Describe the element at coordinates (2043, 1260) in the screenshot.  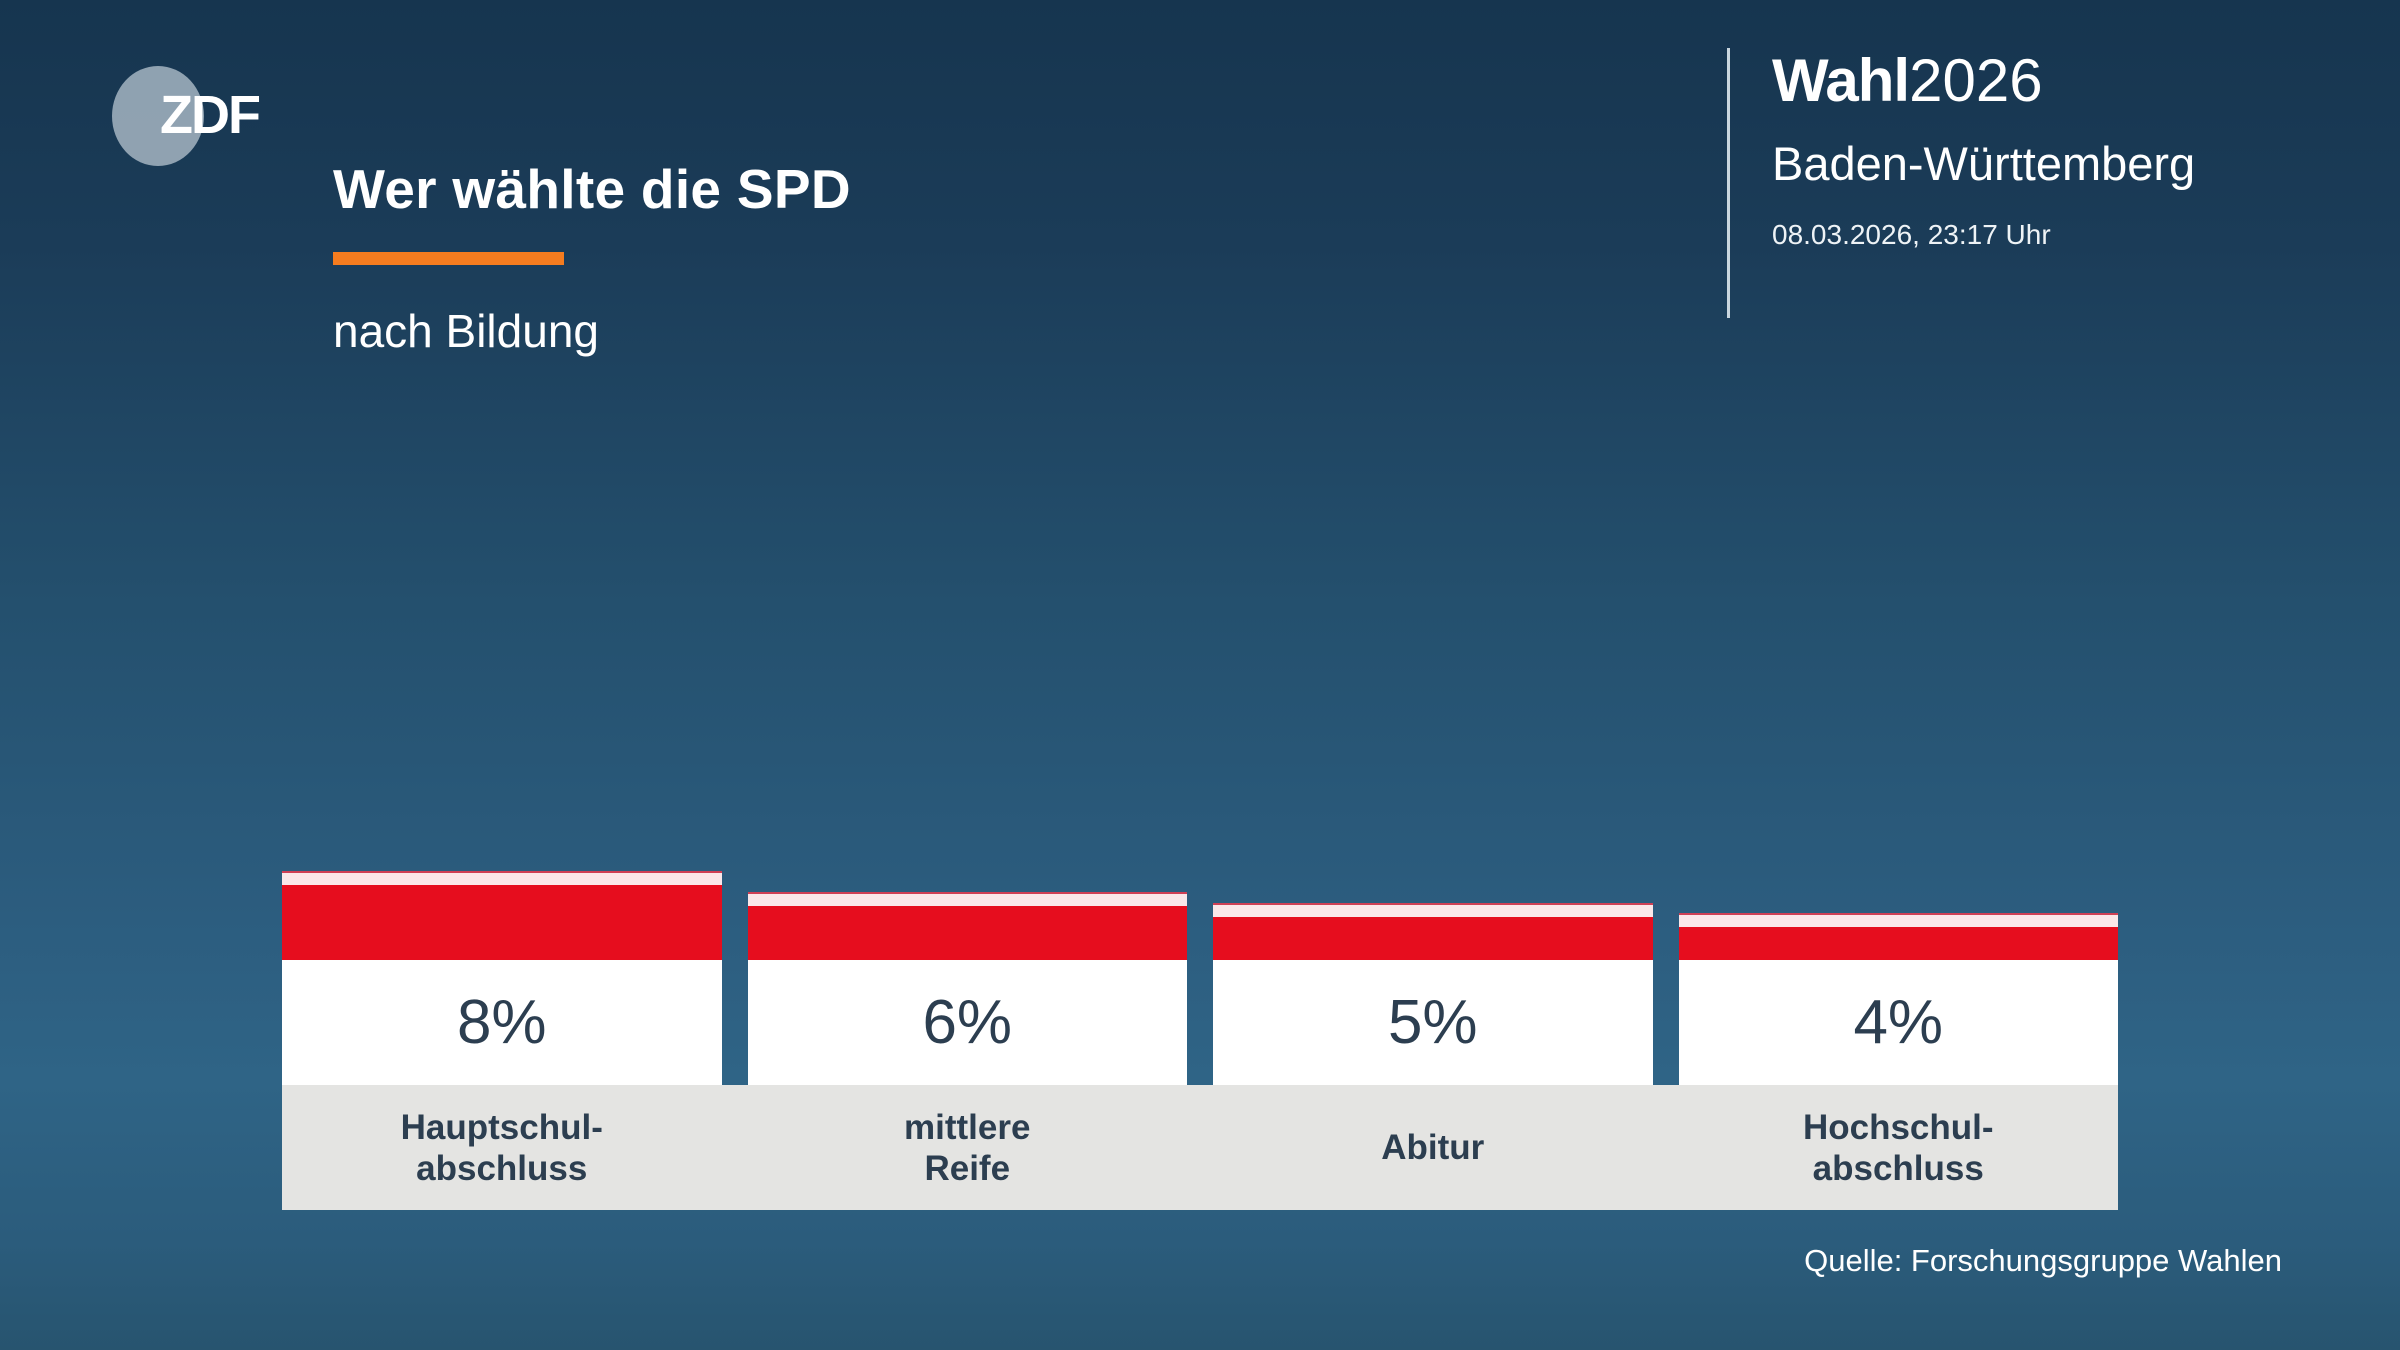
I see `source-note: Quelle: Forschungsgruppe Wahlen` at that location.